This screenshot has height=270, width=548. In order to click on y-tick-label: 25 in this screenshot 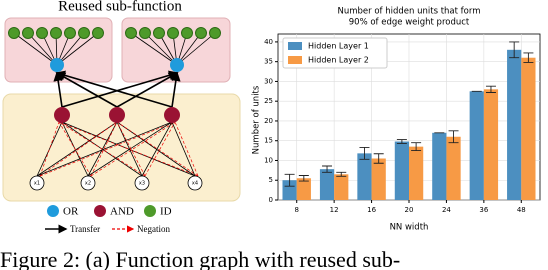, I will do `click(268, 101)`.